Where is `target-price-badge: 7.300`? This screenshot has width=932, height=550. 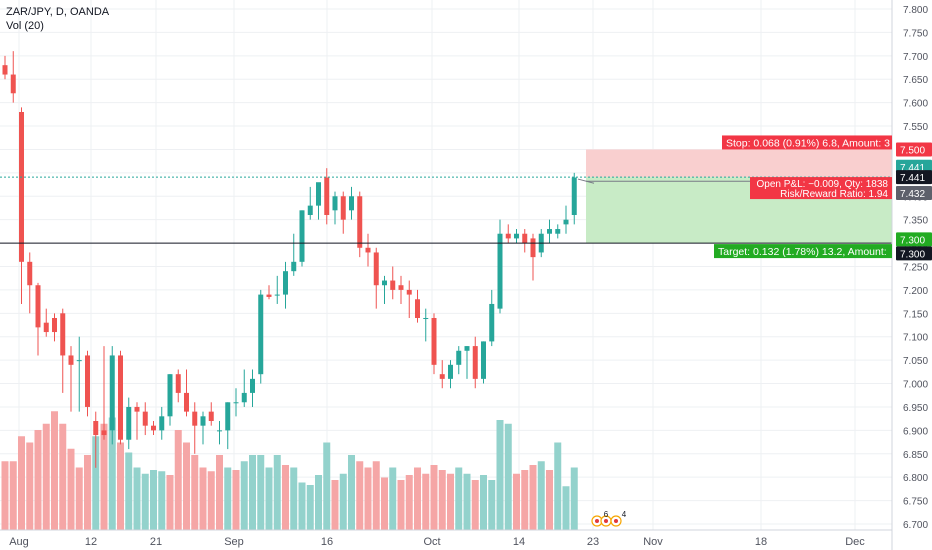 target-price-badge: 7.300 is located at coordinates (912, 240).